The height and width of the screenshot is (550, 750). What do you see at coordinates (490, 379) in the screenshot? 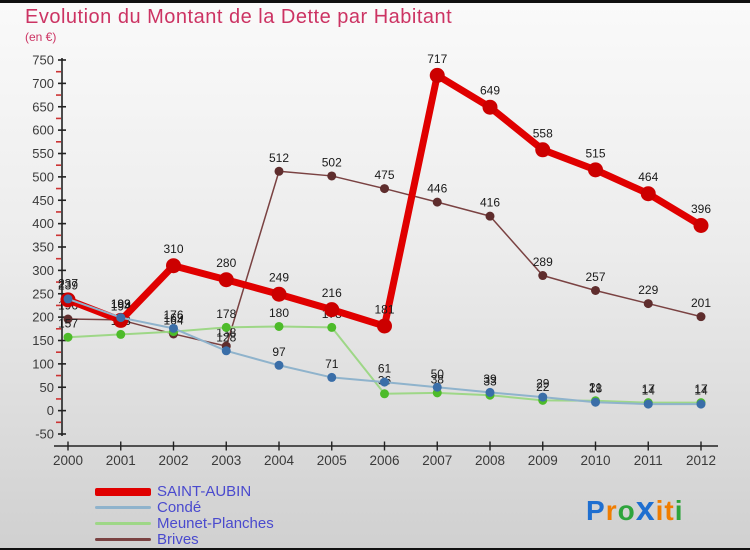
I see `data-label: 39` at bounding box center [490, 379].